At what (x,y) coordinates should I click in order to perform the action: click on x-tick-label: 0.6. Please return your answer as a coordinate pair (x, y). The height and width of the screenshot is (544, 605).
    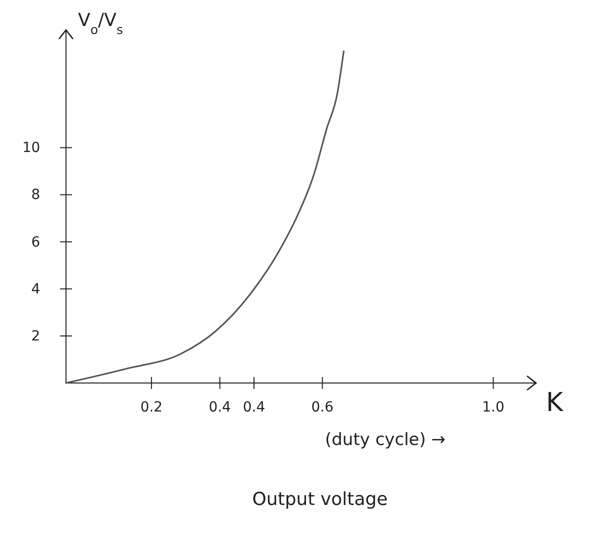
    Looking at the image, I should click on (322, 408).